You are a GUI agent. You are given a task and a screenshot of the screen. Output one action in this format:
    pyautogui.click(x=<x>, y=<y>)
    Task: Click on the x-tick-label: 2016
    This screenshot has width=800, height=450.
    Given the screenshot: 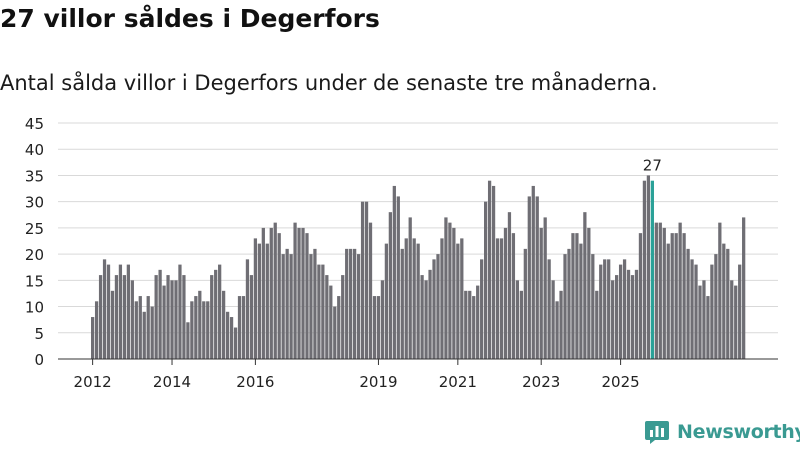 What is the action you would take?
    pyautogui.click(x=255, y=382)
    